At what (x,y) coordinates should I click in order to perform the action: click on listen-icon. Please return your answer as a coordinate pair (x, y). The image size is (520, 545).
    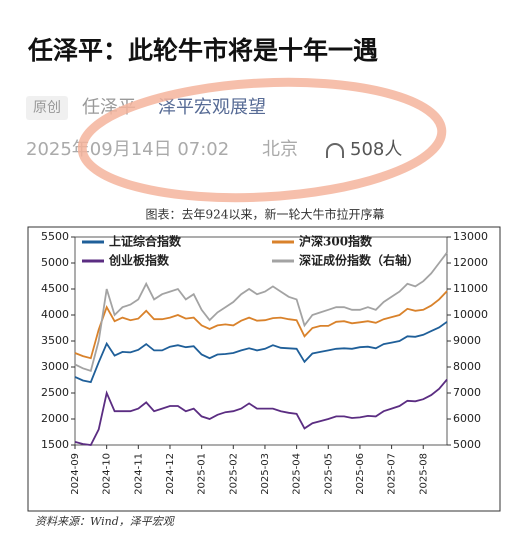
    Looking at the image, I should click on (335, 150).